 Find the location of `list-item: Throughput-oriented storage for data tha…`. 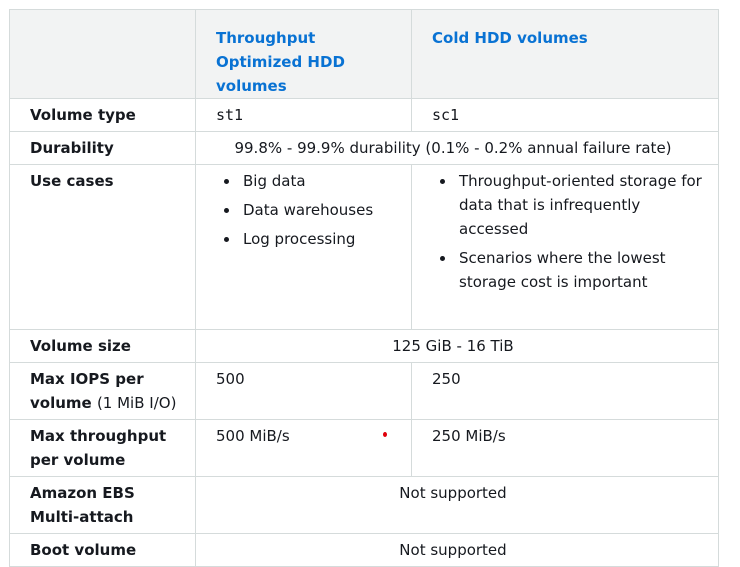

list-item: Throughput-oriented storage for data tha… is located at coordinates (575, 205).